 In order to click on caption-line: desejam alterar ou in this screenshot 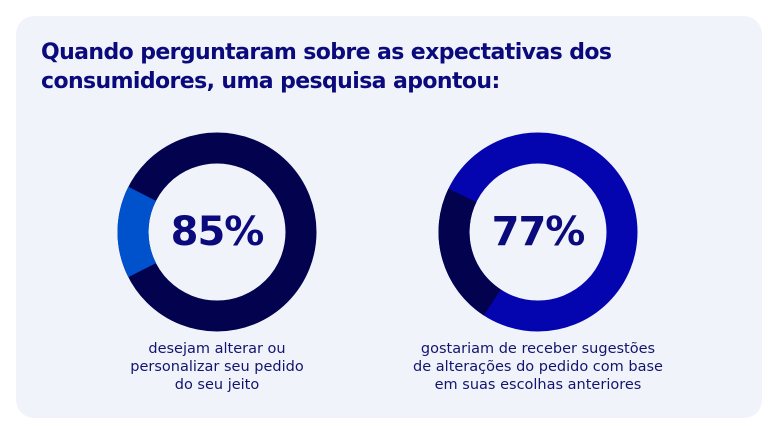, I will do `click(217, 349)`.